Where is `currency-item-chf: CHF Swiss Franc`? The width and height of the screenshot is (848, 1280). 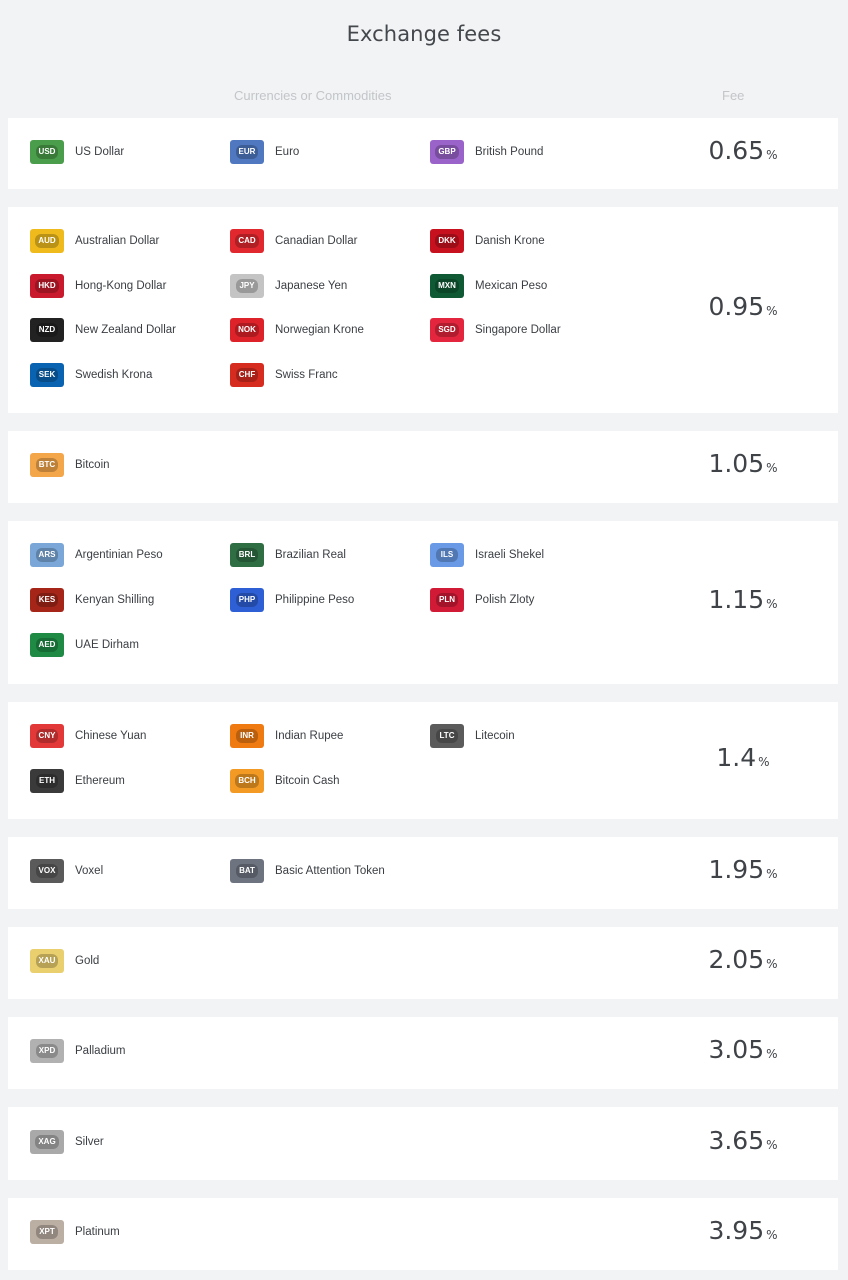 currency-item-chf: CHF Swiss Franc is located at coordinates (284, 375).